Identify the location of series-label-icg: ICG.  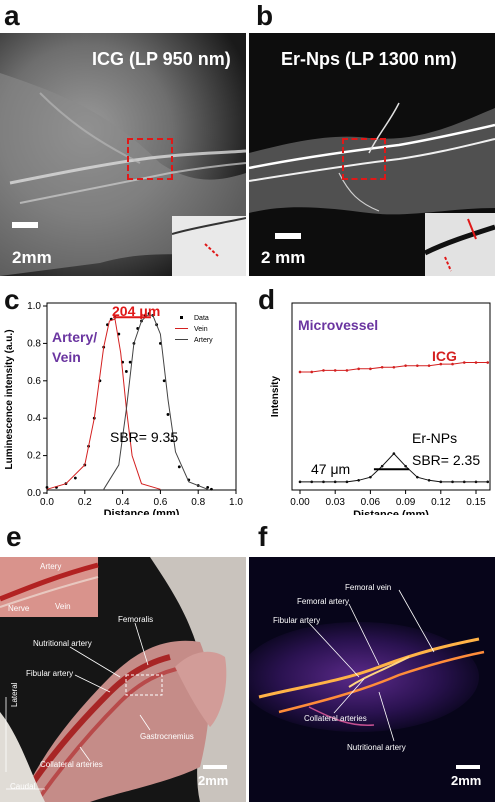
(444, 356).